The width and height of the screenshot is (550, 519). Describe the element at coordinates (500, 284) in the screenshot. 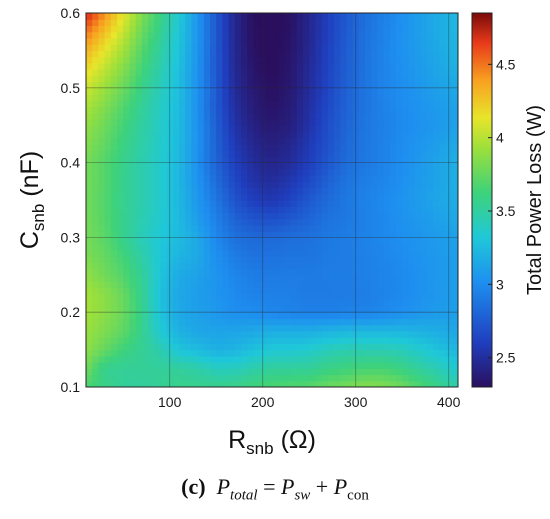

I see `colorbar-tick-label: 3` at that location.